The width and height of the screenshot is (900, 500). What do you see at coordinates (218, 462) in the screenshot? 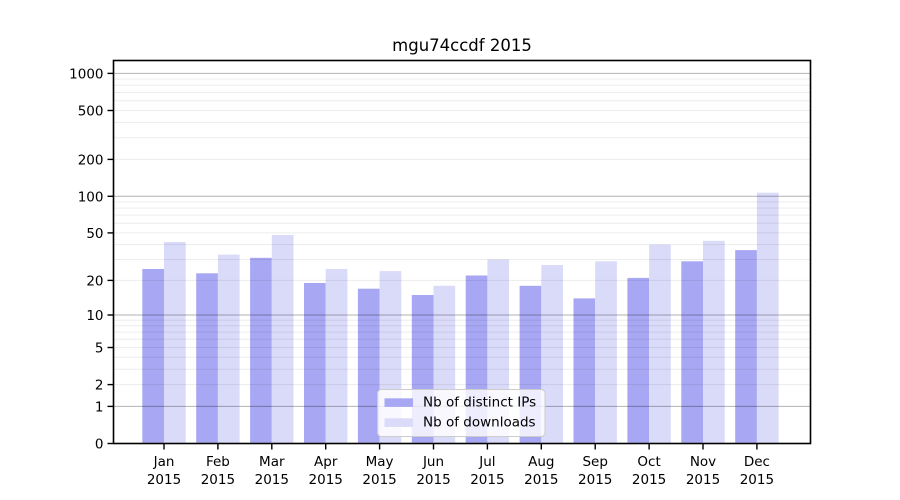
I see `x-tick-label-month: Feb` at bounding box center [218, 462].